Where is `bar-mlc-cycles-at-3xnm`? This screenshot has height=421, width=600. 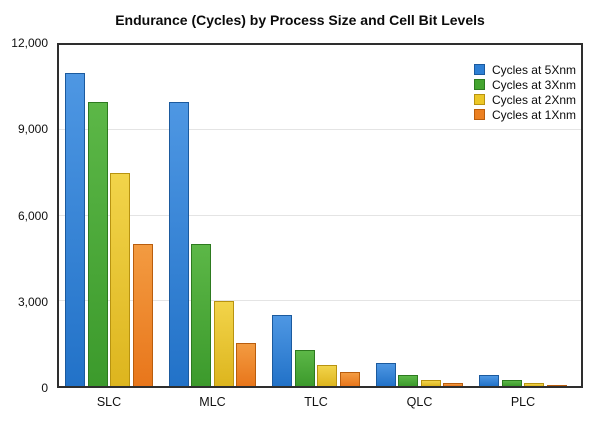 bar-mlc-cycles-at-3xnm is located at coordinates (201, 314).